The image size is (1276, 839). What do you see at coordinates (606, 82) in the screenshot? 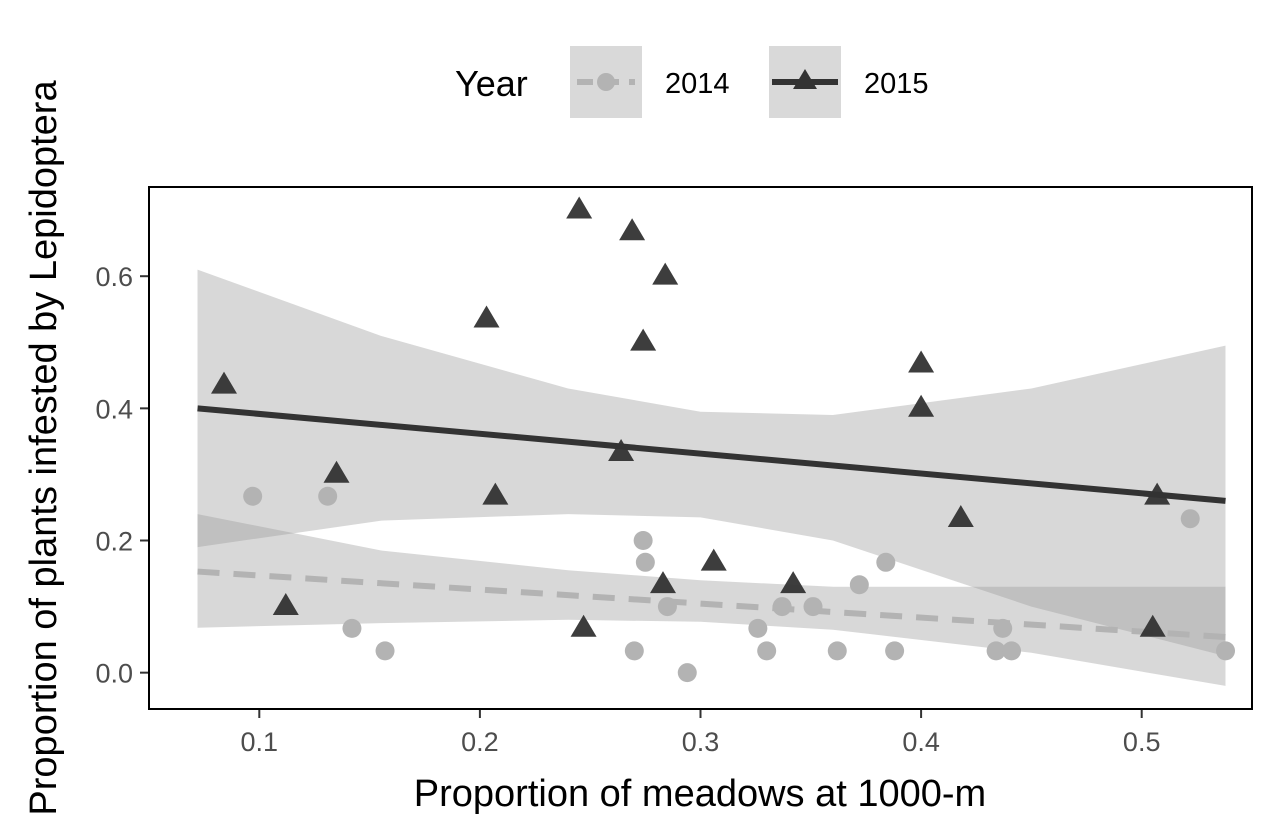
I see `legend-key-2014-marker` at bounding box center [606, 82].